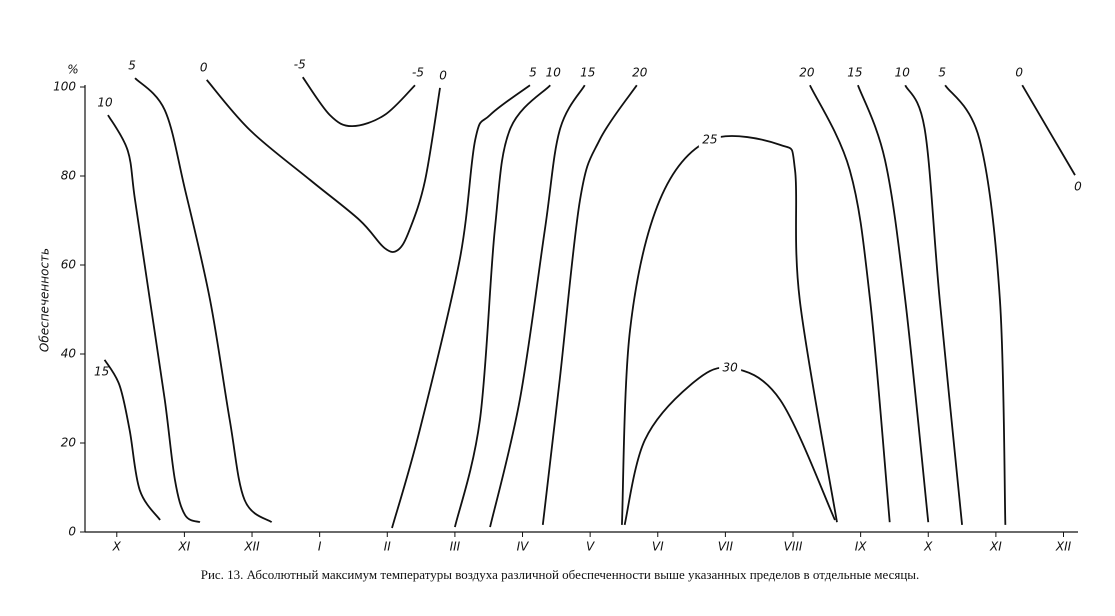 Image resolution: width=1115 pixels, height=616 pixels. What do you see at coordinates (45, 300) in the screenshot?
I see `y-axis-label: Обеспеченность` at bounding box center [45, 300].